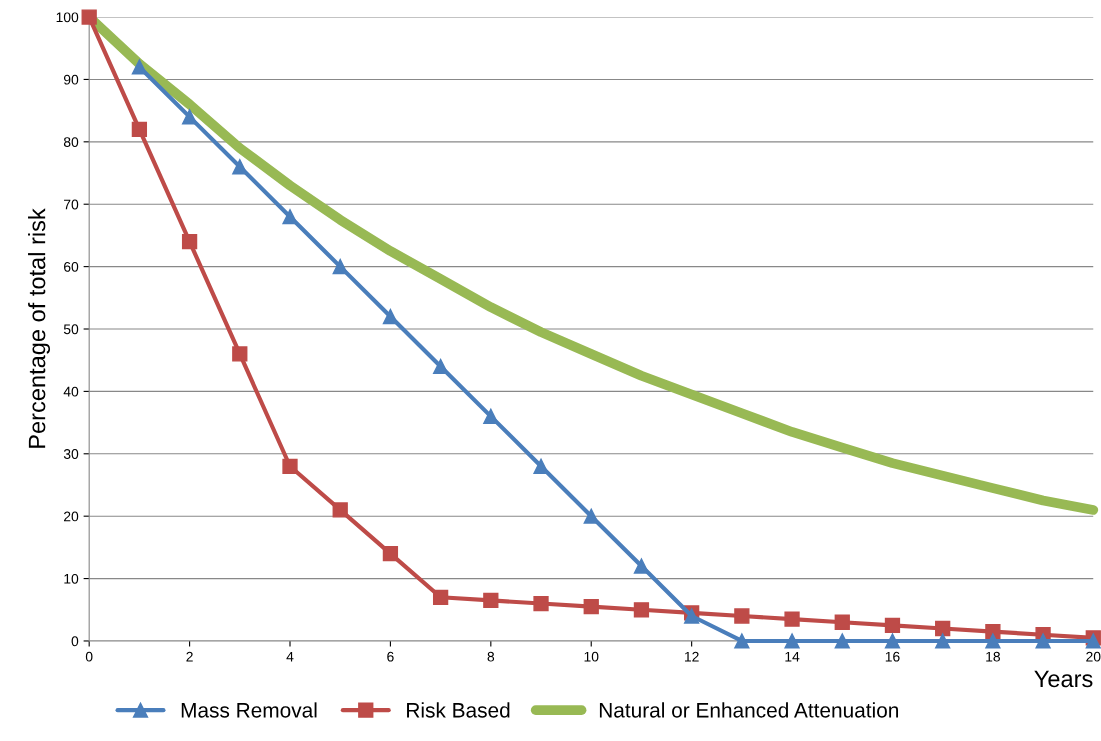 The width and height of the screenshot is (1101, 741). I want to click on y-tick-label: 50, so click(71, 329).